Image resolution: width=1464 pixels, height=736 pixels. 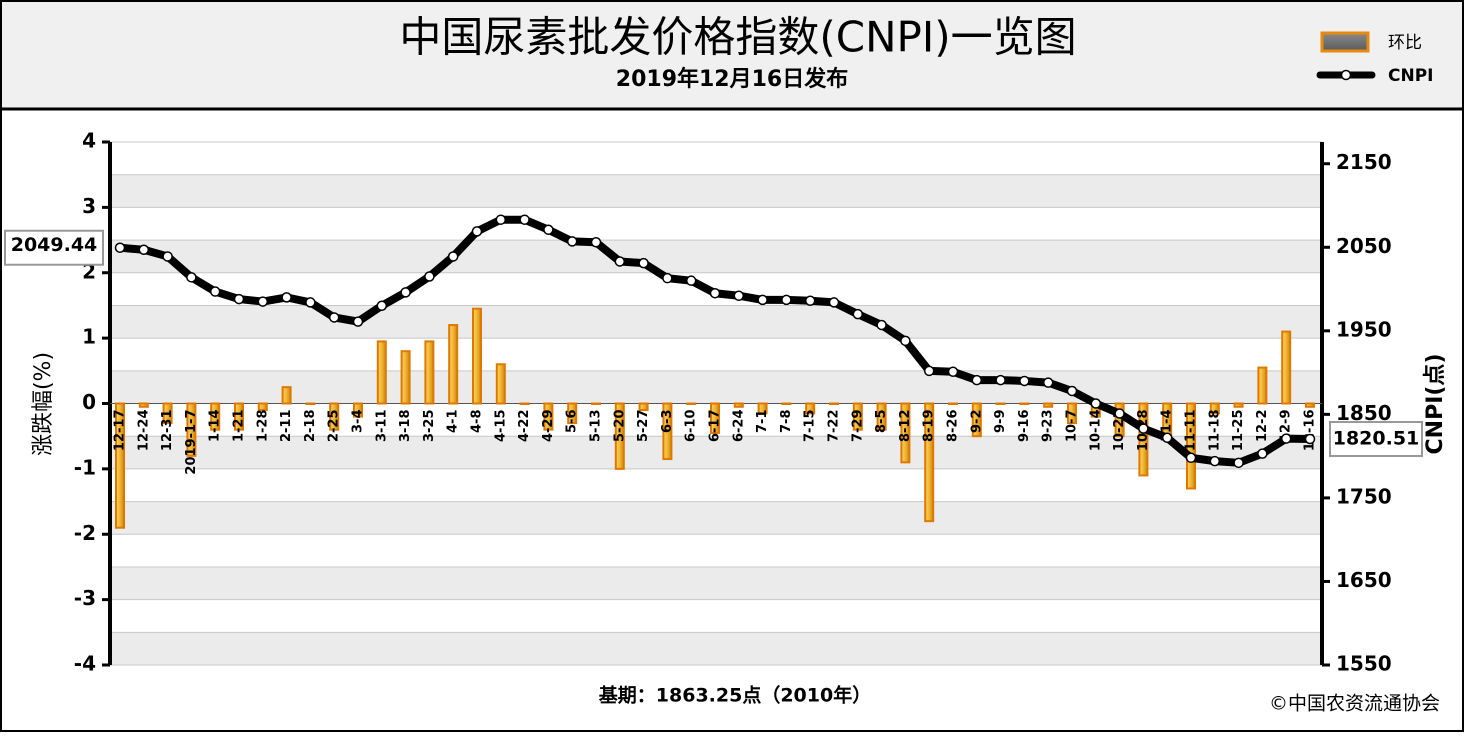 I want to click on y2-tick-label: 2050, so click(x=1364, y=246).